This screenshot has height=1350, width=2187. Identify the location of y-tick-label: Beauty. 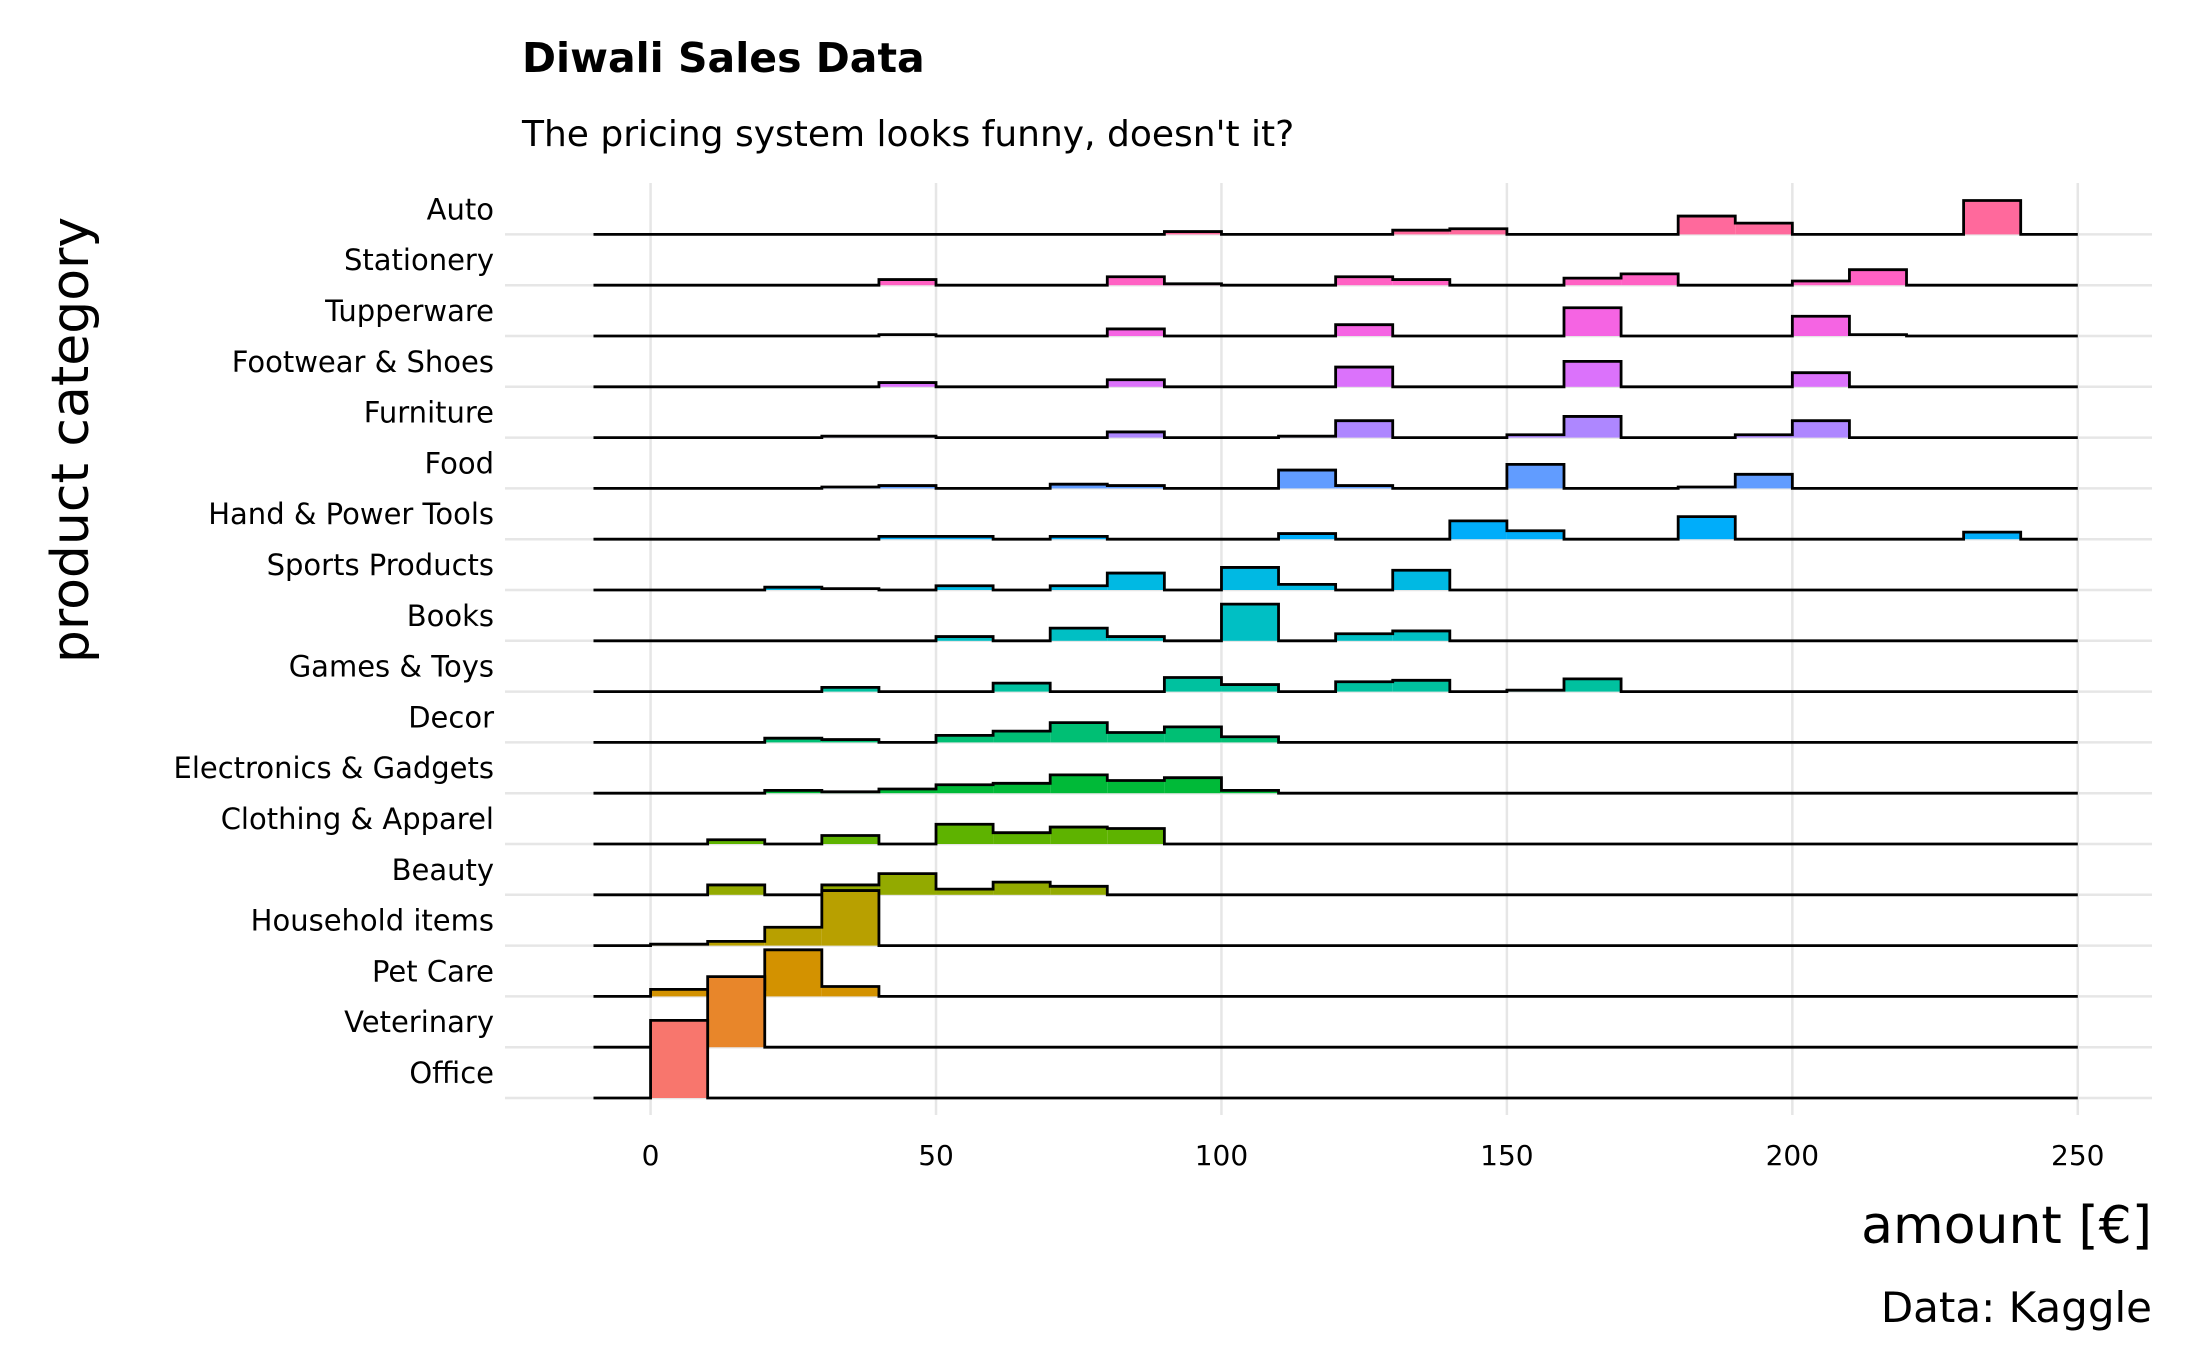
(443, 870).